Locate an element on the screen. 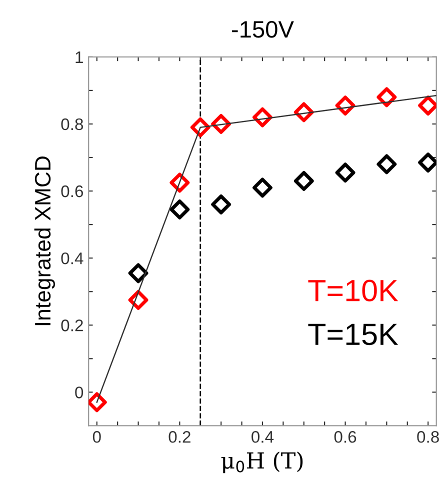 The width and height of the screenshot is (443, 495). y-tick-label: 0.6 is located at coordinates (72, 191).